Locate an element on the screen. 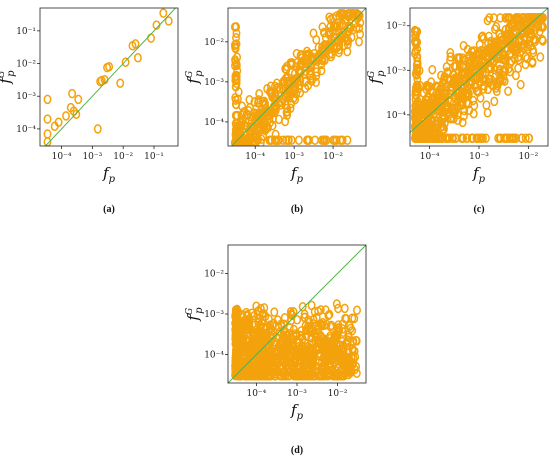 The image size is (550, 459). identity-line is located at coordinates (110, 77).